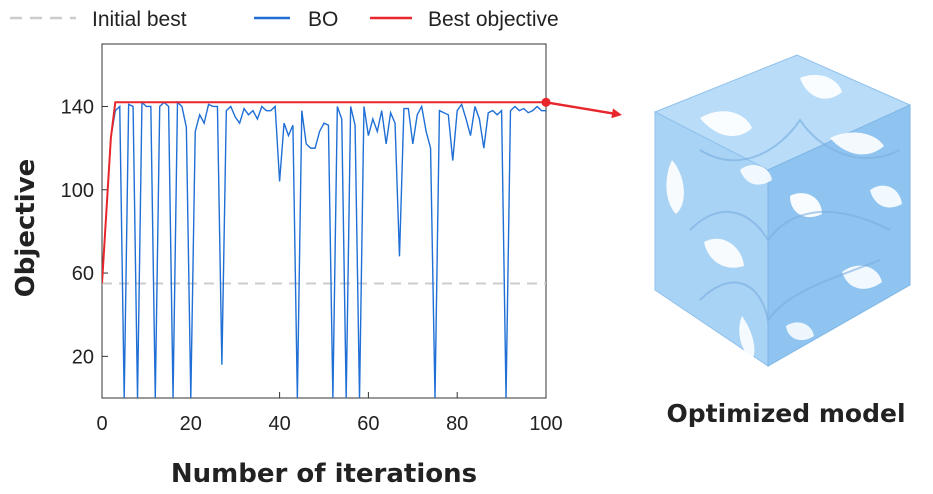  Describe the element at coordinates (545, 424) in the screenshot. I see `x-tick-label: 100` at that location.